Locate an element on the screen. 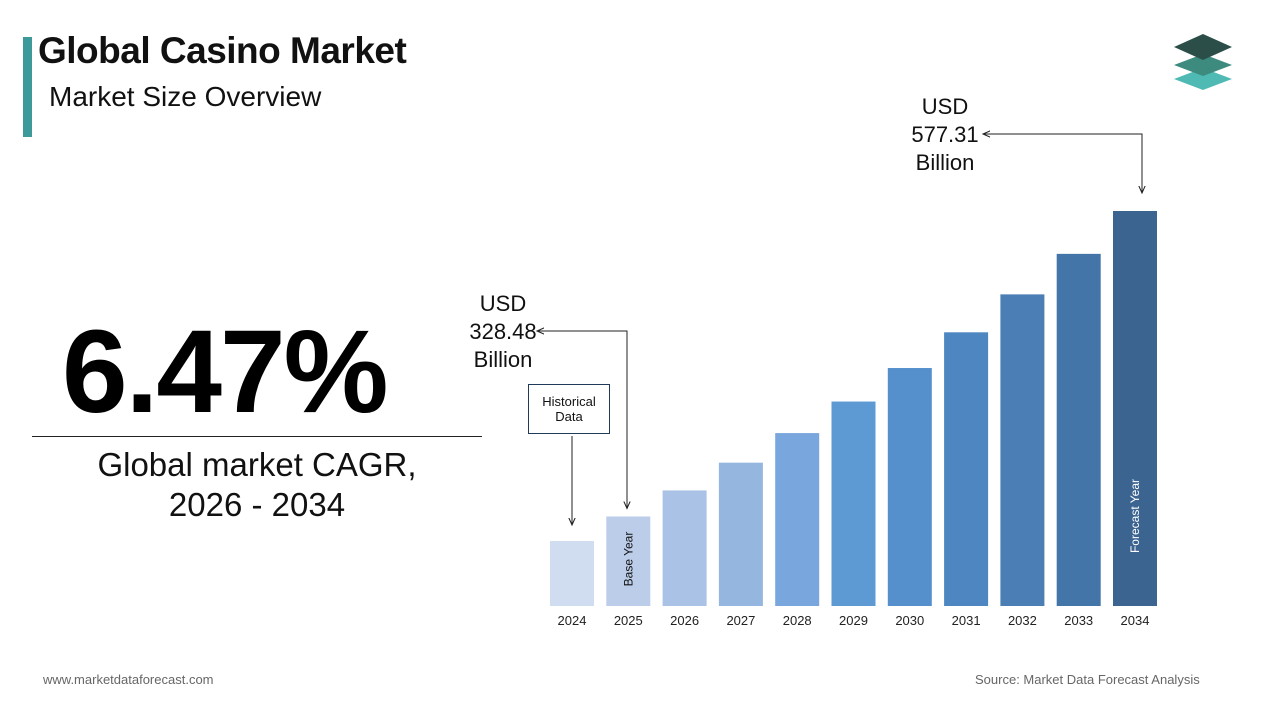 The image size is (1280, 720). page-title: Global Casino Market is located at coordinates (222, 50).